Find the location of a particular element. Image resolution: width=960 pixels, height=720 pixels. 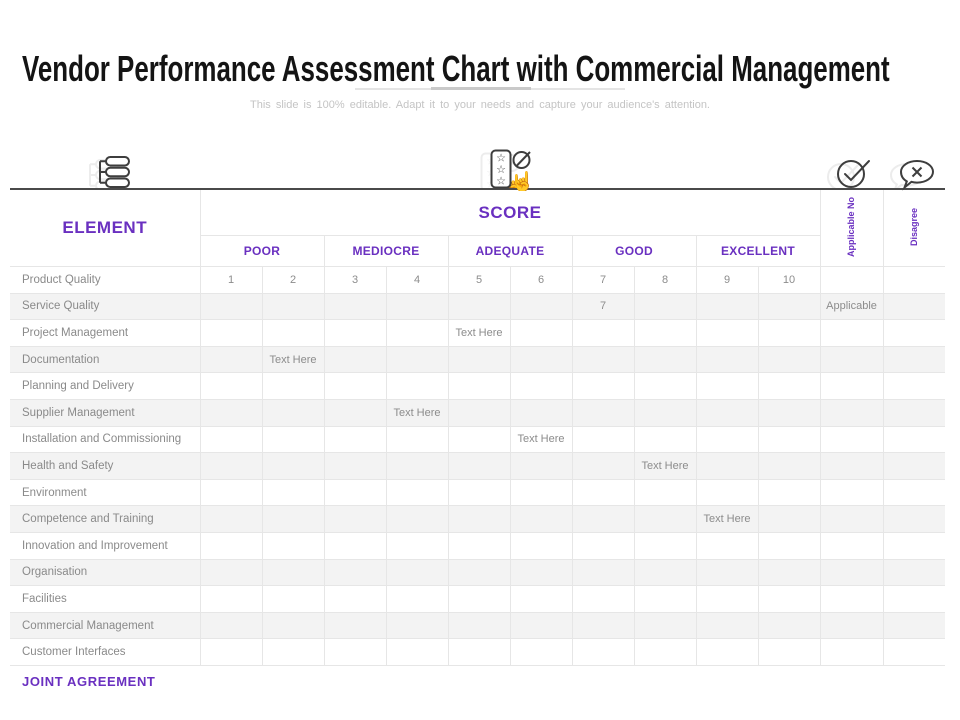

score-cell: 3 is located at coordinates (355, 280).